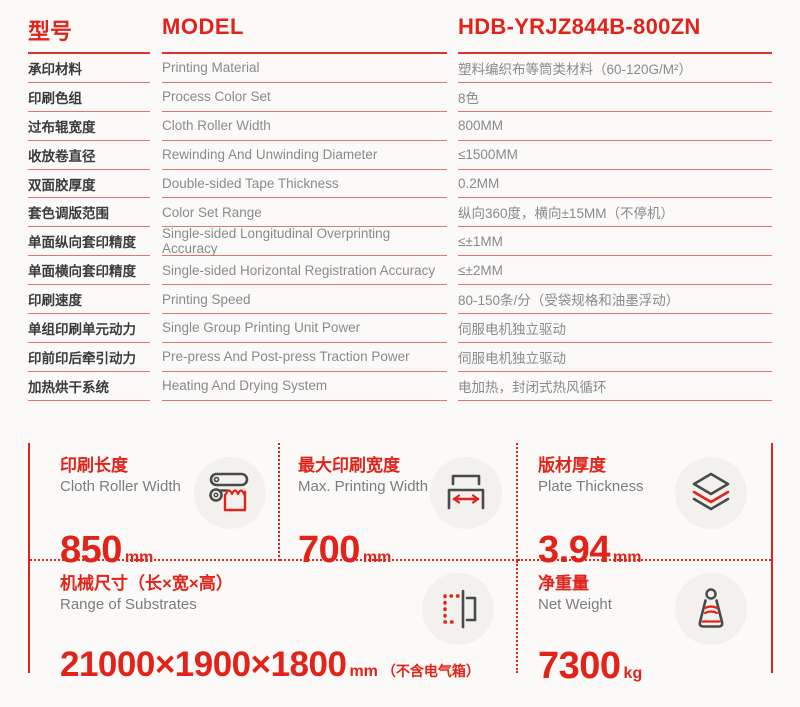  I want to click on value-number: 21000×1900×1800, so click(203, 664).